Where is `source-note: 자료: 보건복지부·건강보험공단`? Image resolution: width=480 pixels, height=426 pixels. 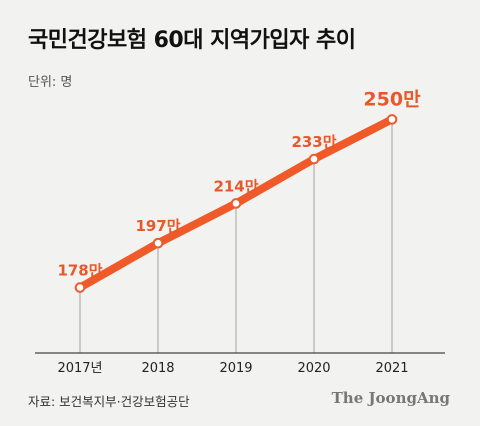
source-note: 자료: 보건복지부·건강보험공단 is located at coordinates (109, 401).